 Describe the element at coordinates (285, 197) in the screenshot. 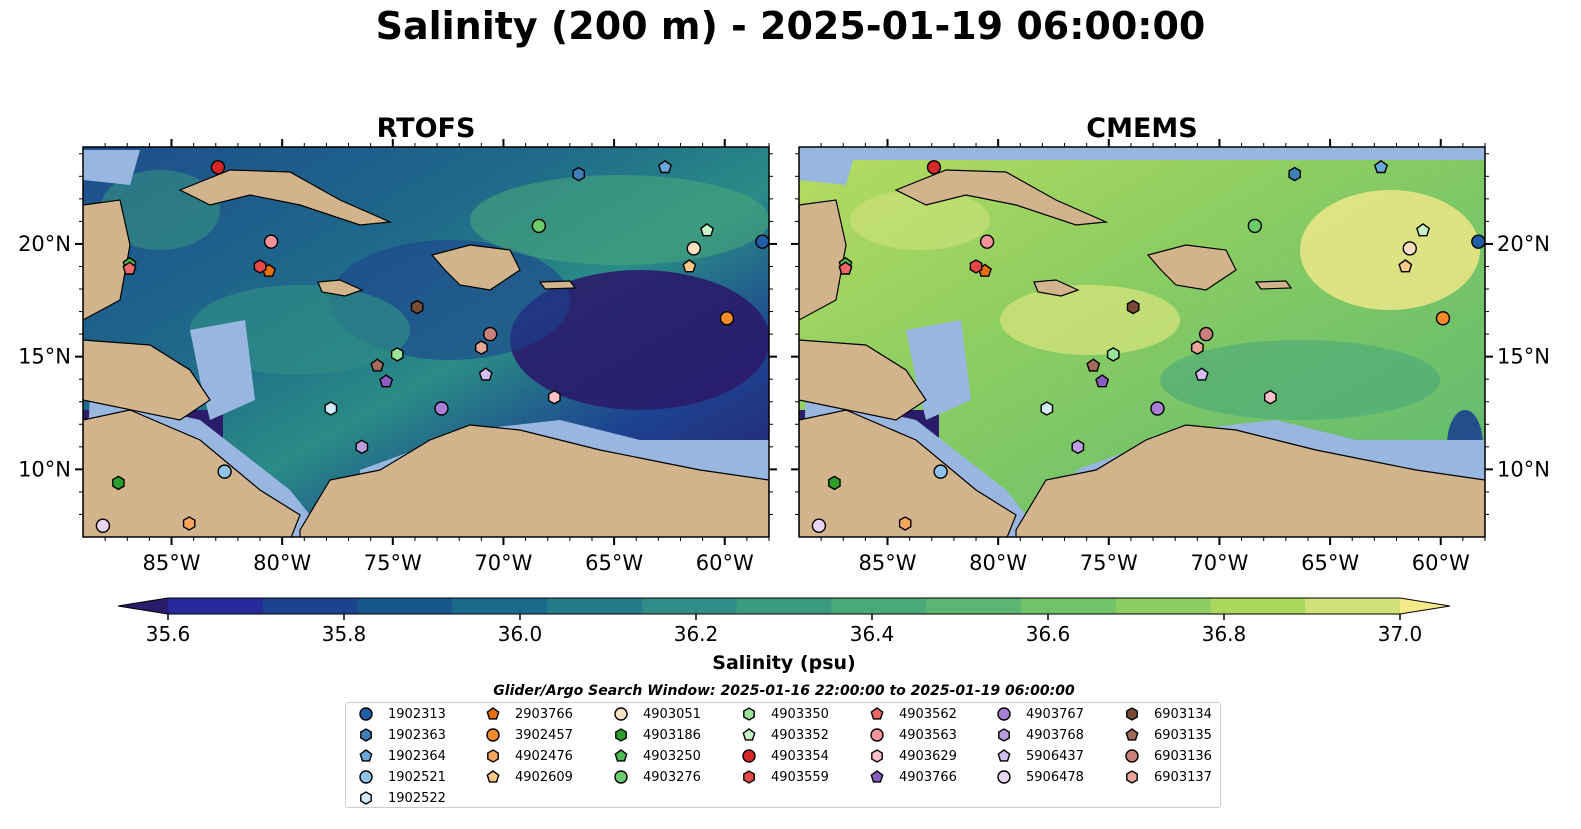

I see `rtofs-land-cuba` at that location.